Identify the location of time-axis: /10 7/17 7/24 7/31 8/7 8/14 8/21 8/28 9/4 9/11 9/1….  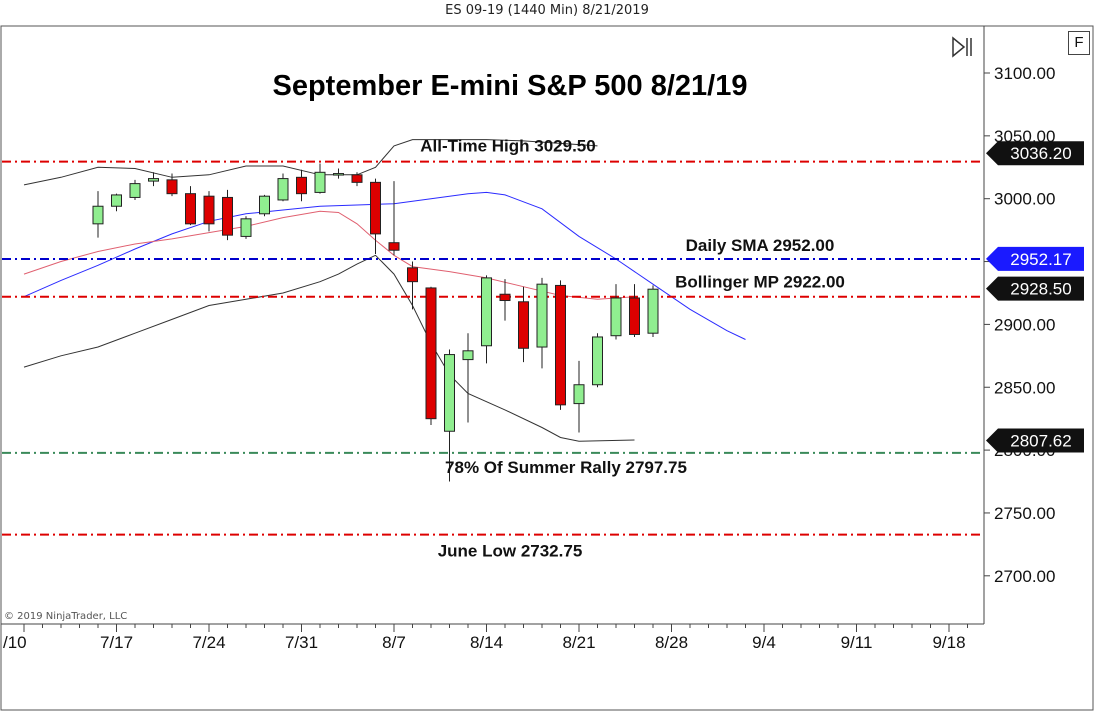
(485, 638).